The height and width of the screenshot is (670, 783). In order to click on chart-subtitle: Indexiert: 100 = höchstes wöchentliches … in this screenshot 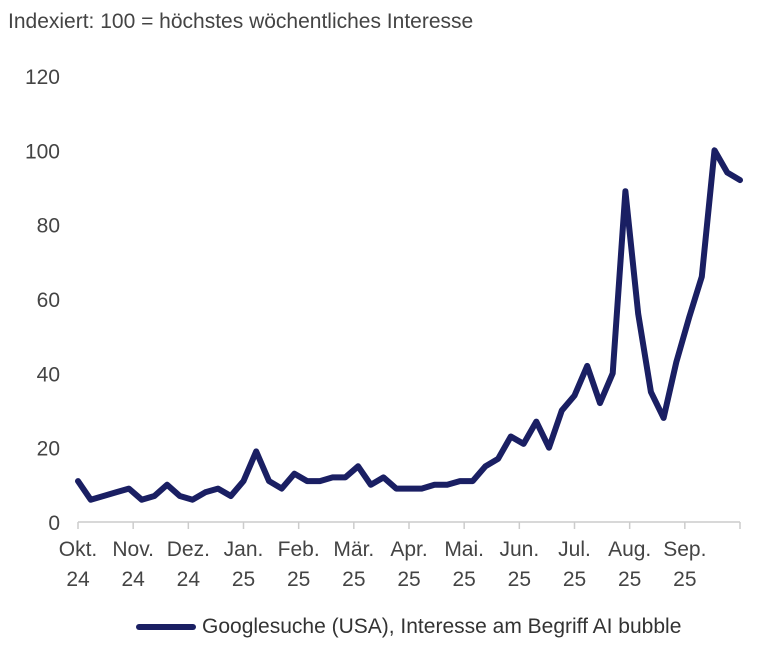, I will do `click(241, 21)`.